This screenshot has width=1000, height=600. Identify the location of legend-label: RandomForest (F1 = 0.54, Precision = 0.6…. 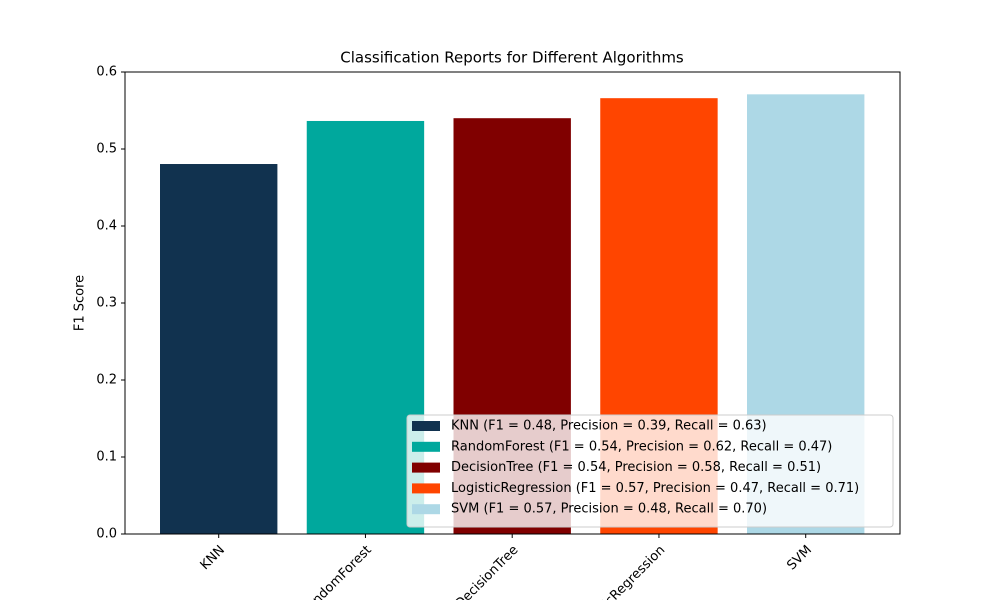
(641, 446).